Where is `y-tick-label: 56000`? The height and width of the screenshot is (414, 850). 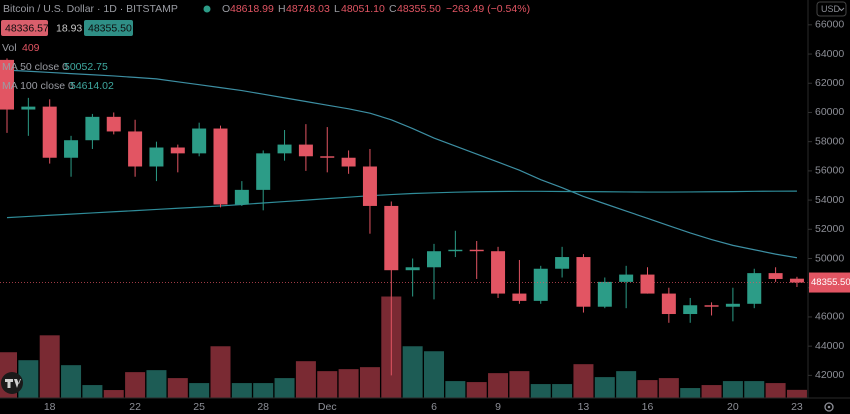 y-tick-label: 56000 is located at coordinates (829, 171).